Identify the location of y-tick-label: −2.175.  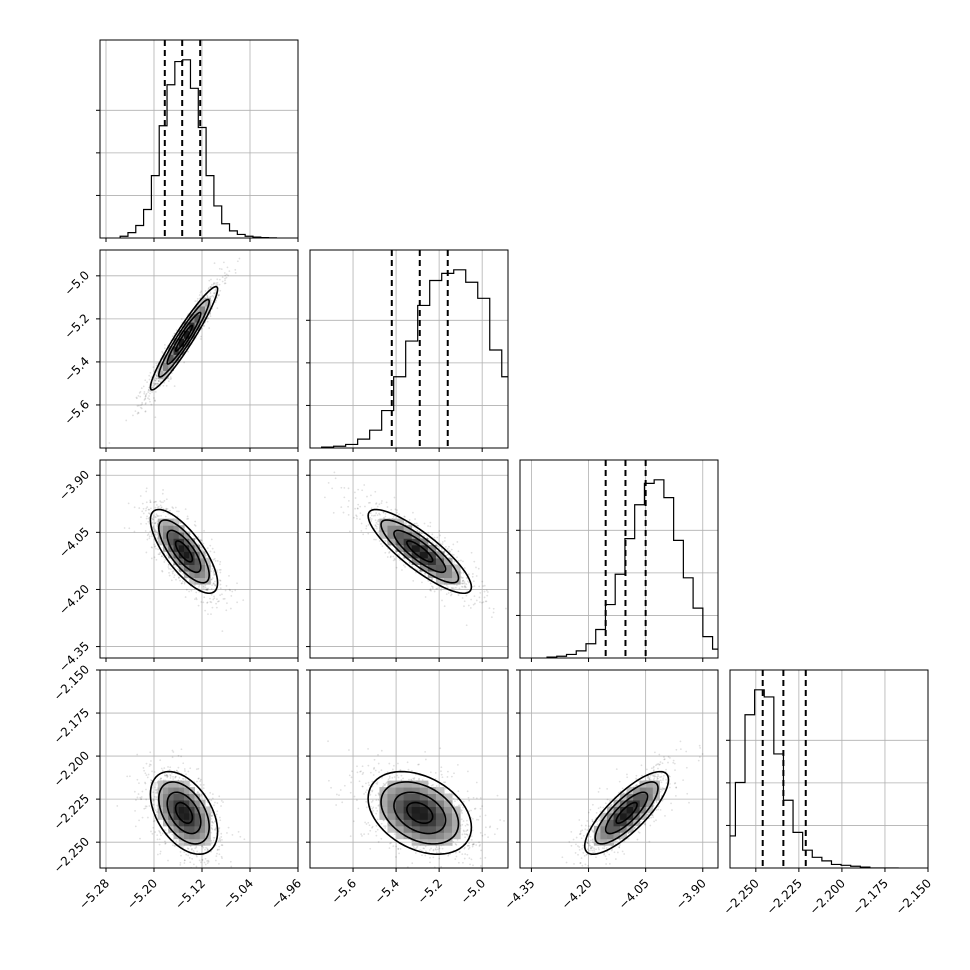
(71, 725).